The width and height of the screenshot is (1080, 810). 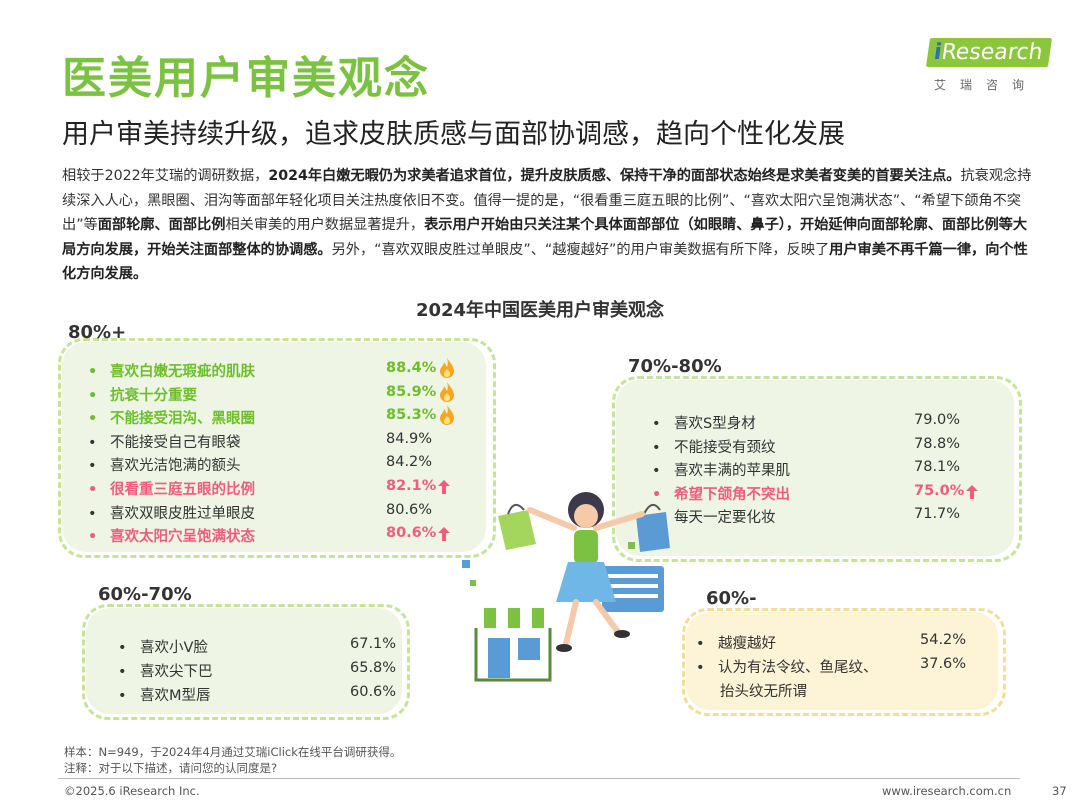 What do you see at coordinates (171, 768) in the screenshot?
I see `footer-note: 注释：对于以下描述，请问您的认同度是?` at bounding box center [171, 768].